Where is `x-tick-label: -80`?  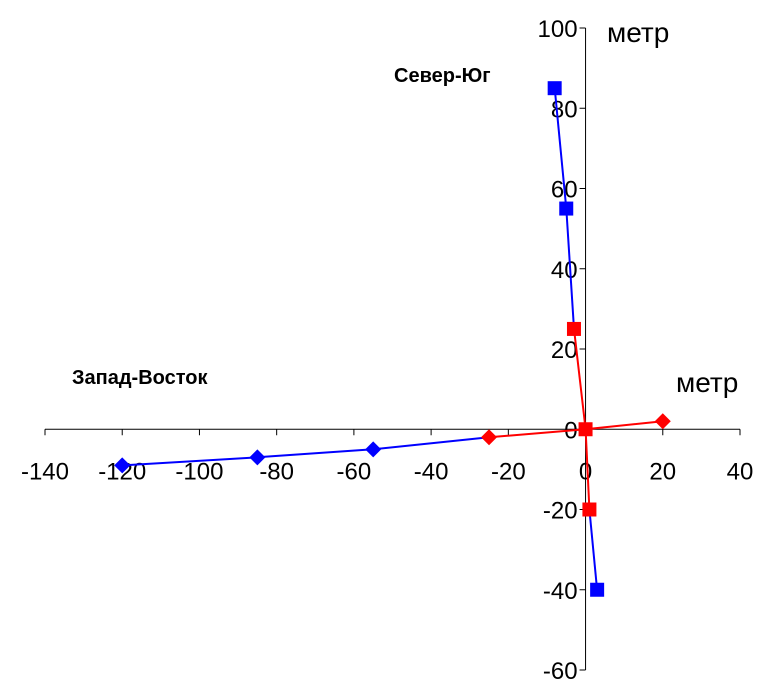
x-tick-label: -80 is located at coordinates (276, 471).